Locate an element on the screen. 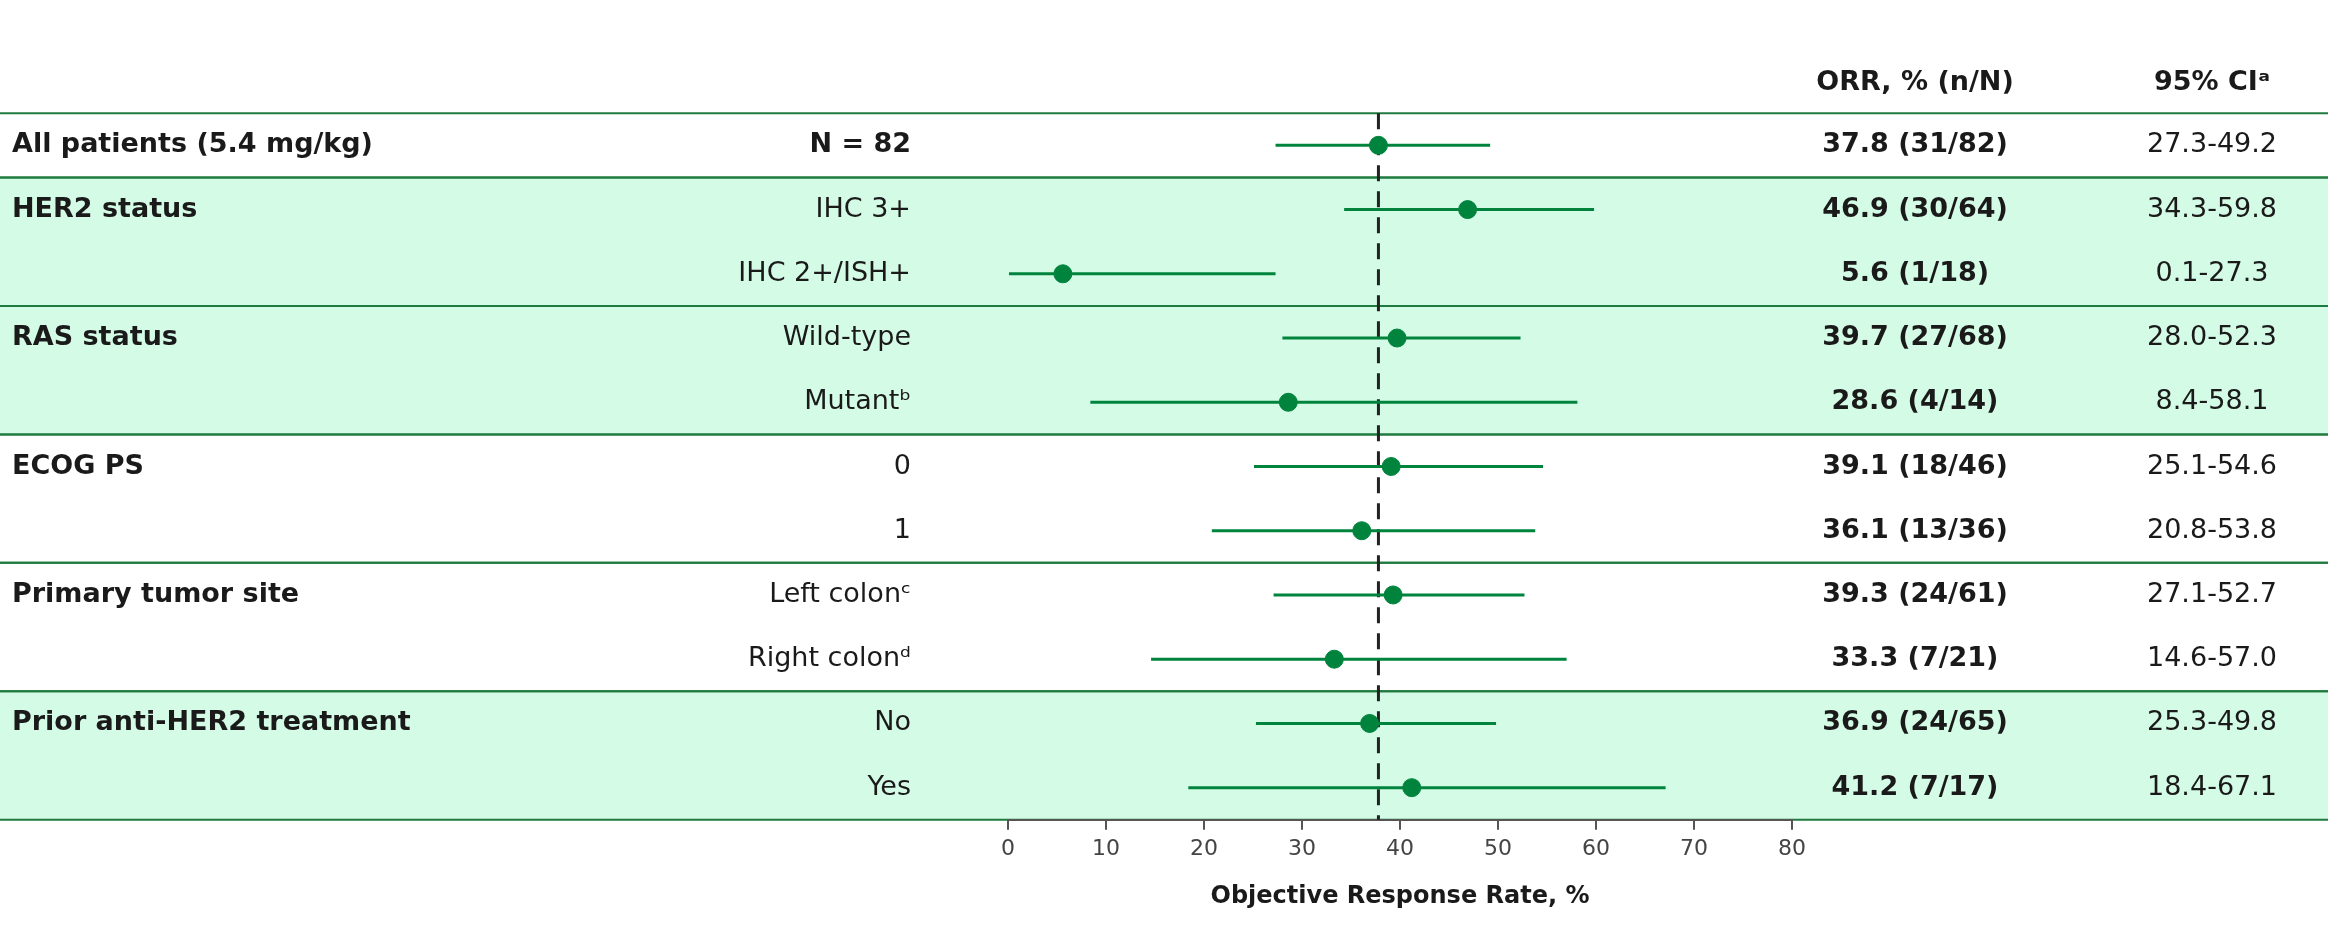  text: 18.4-67.1 is located at coordinates (2212, 785).